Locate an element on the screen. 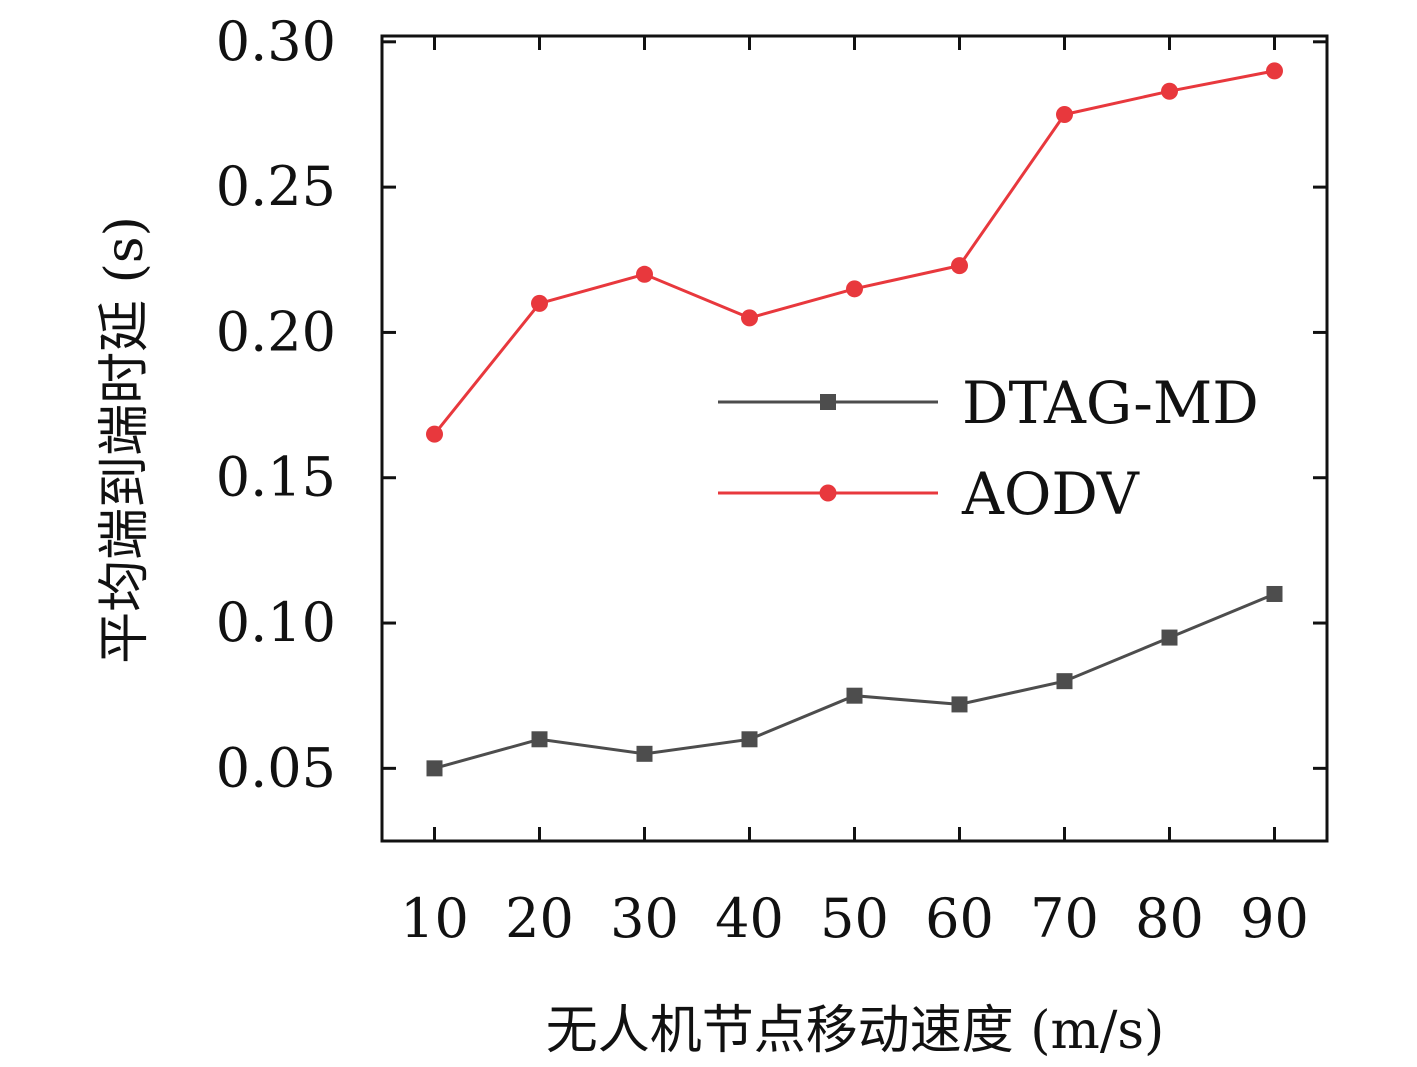  y-tick-labels: 0.05 0.10 0.15 0.20 0.25 0.30 is located at coordinates (276, 405).